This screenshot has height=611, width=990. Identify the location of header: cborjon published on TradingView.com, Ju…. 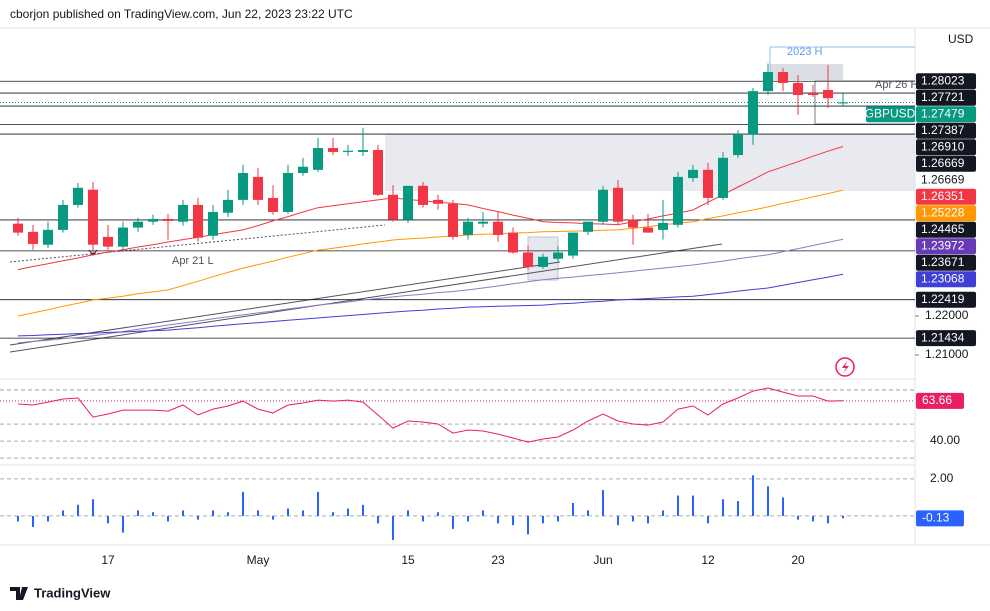
(181, 14).